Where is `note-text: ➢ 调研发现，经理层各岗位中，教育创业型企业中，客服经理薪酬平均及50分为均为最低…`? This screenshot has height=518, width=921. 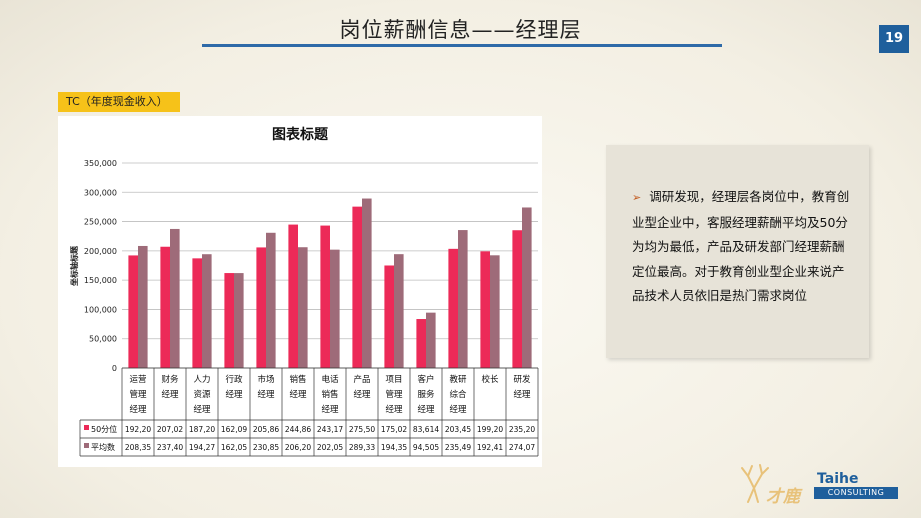
note-text: ➢ 调研发现，经理层各岗位中，教育创业型企业中，客服经理薪酬平均及50分为均为最低… is located at coordinates (743, 247).